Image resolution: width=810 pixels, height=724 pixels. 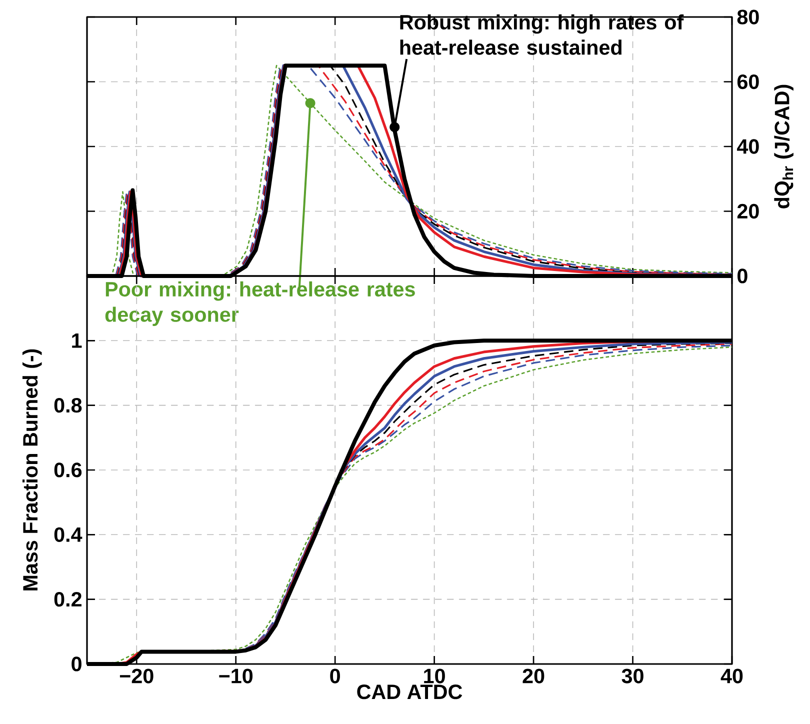 I want to click on y-tick-label: 40, so click(x=748, y=146).